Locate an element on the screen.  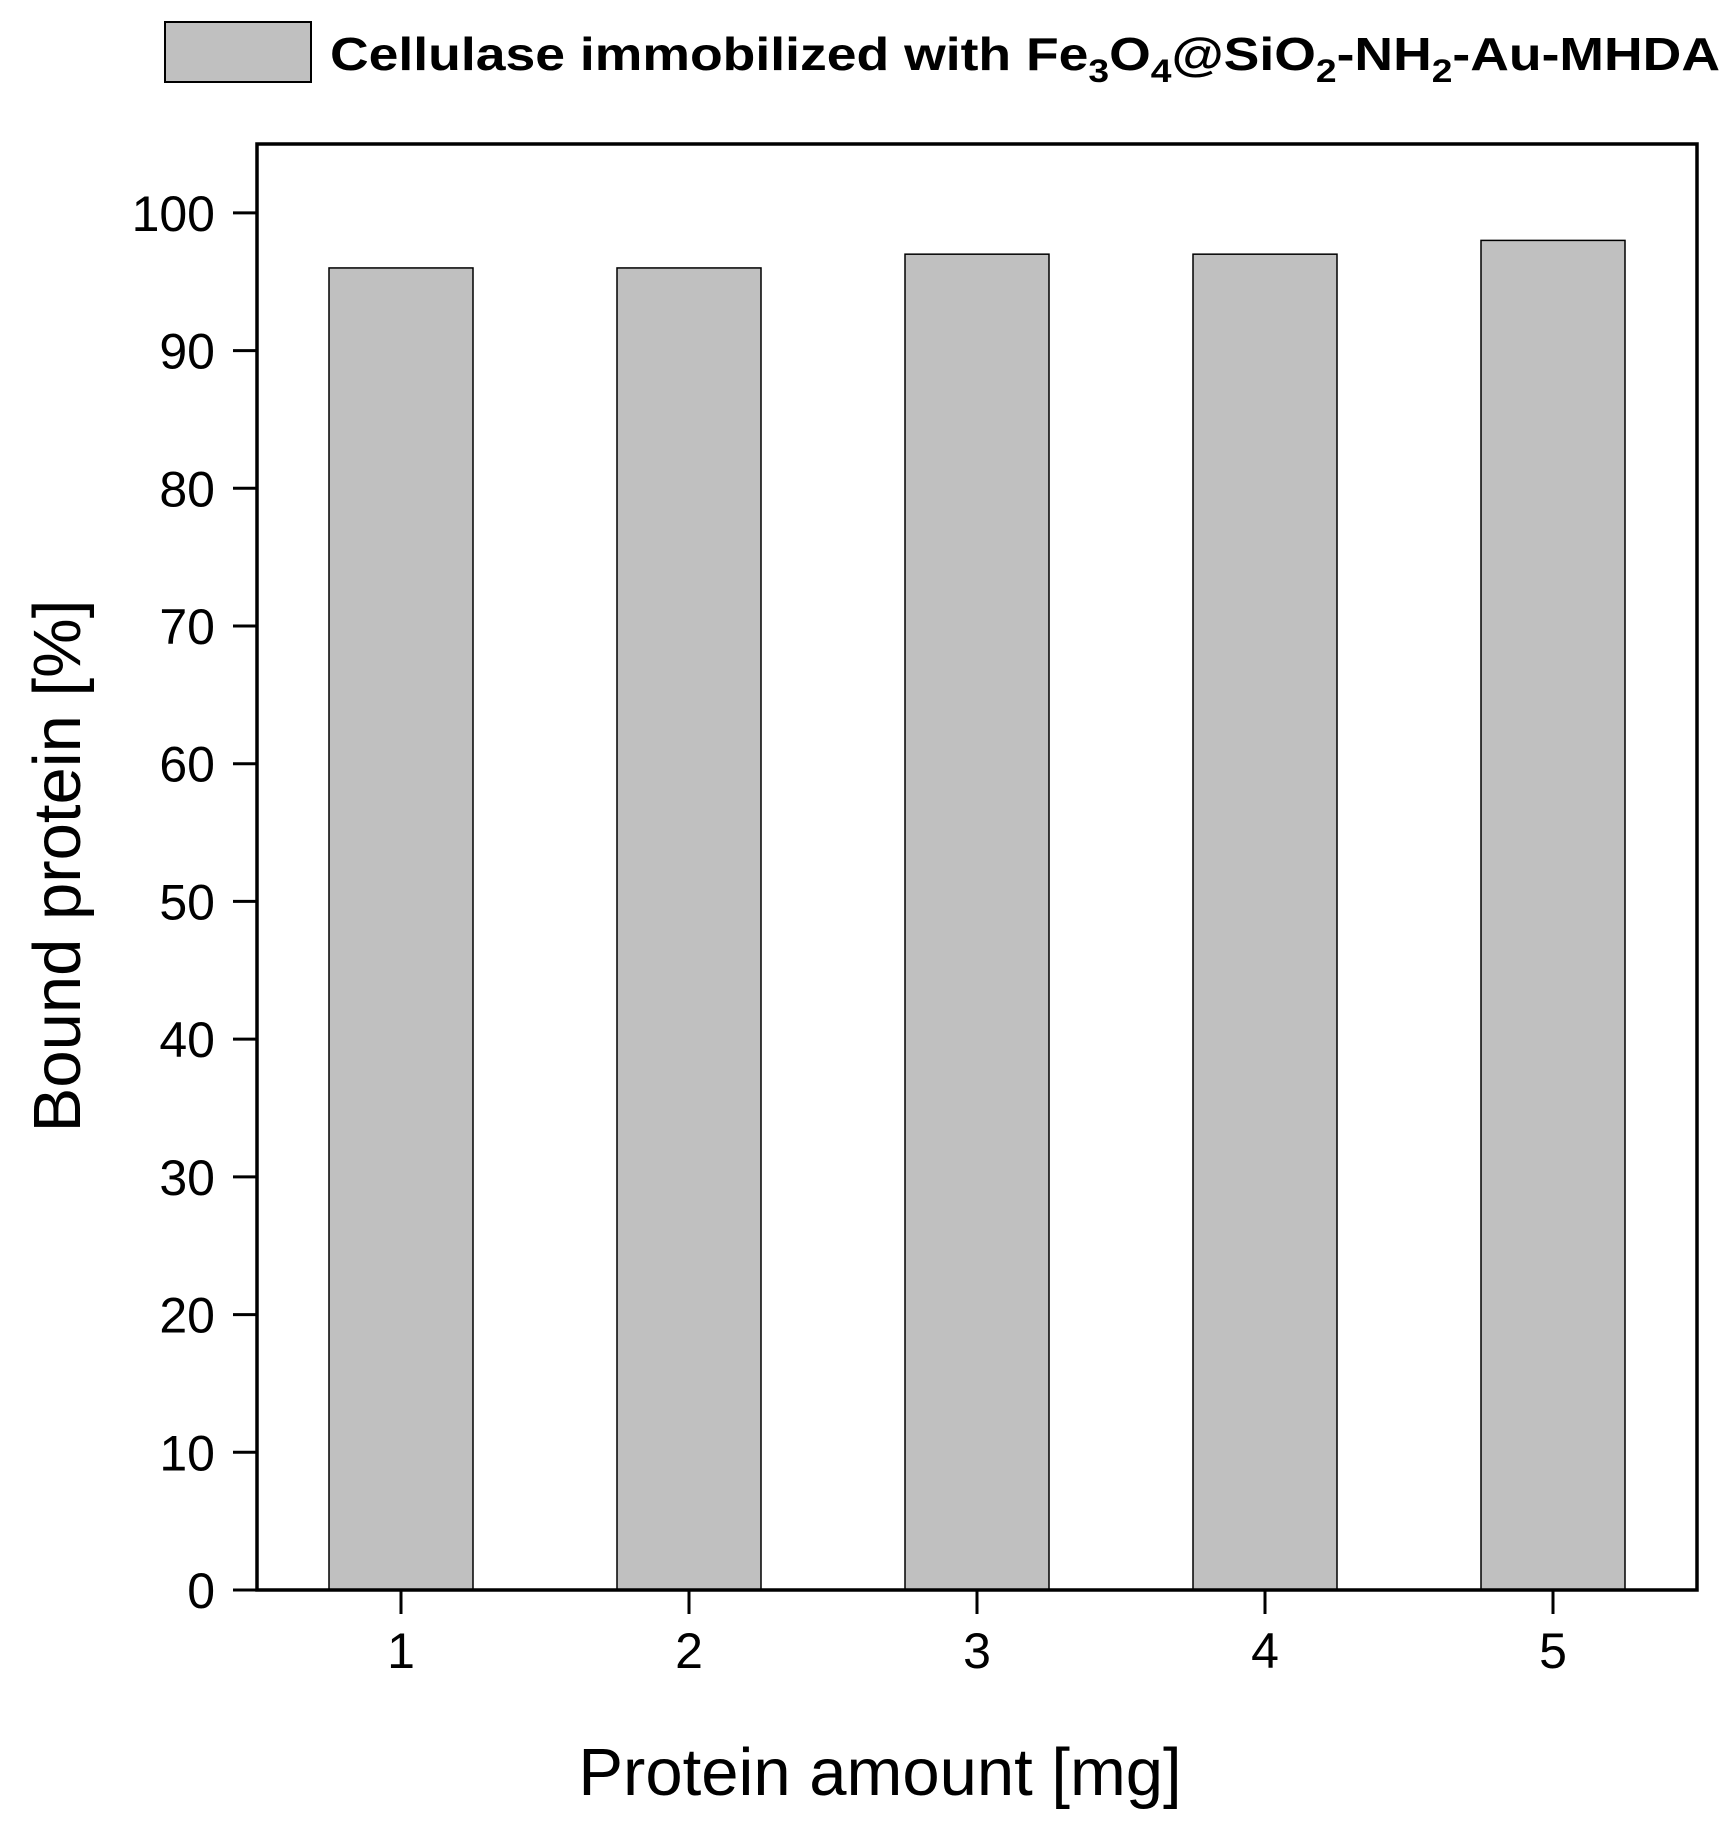
x-tick-label: 2 is located at coordinates (689, 1651).